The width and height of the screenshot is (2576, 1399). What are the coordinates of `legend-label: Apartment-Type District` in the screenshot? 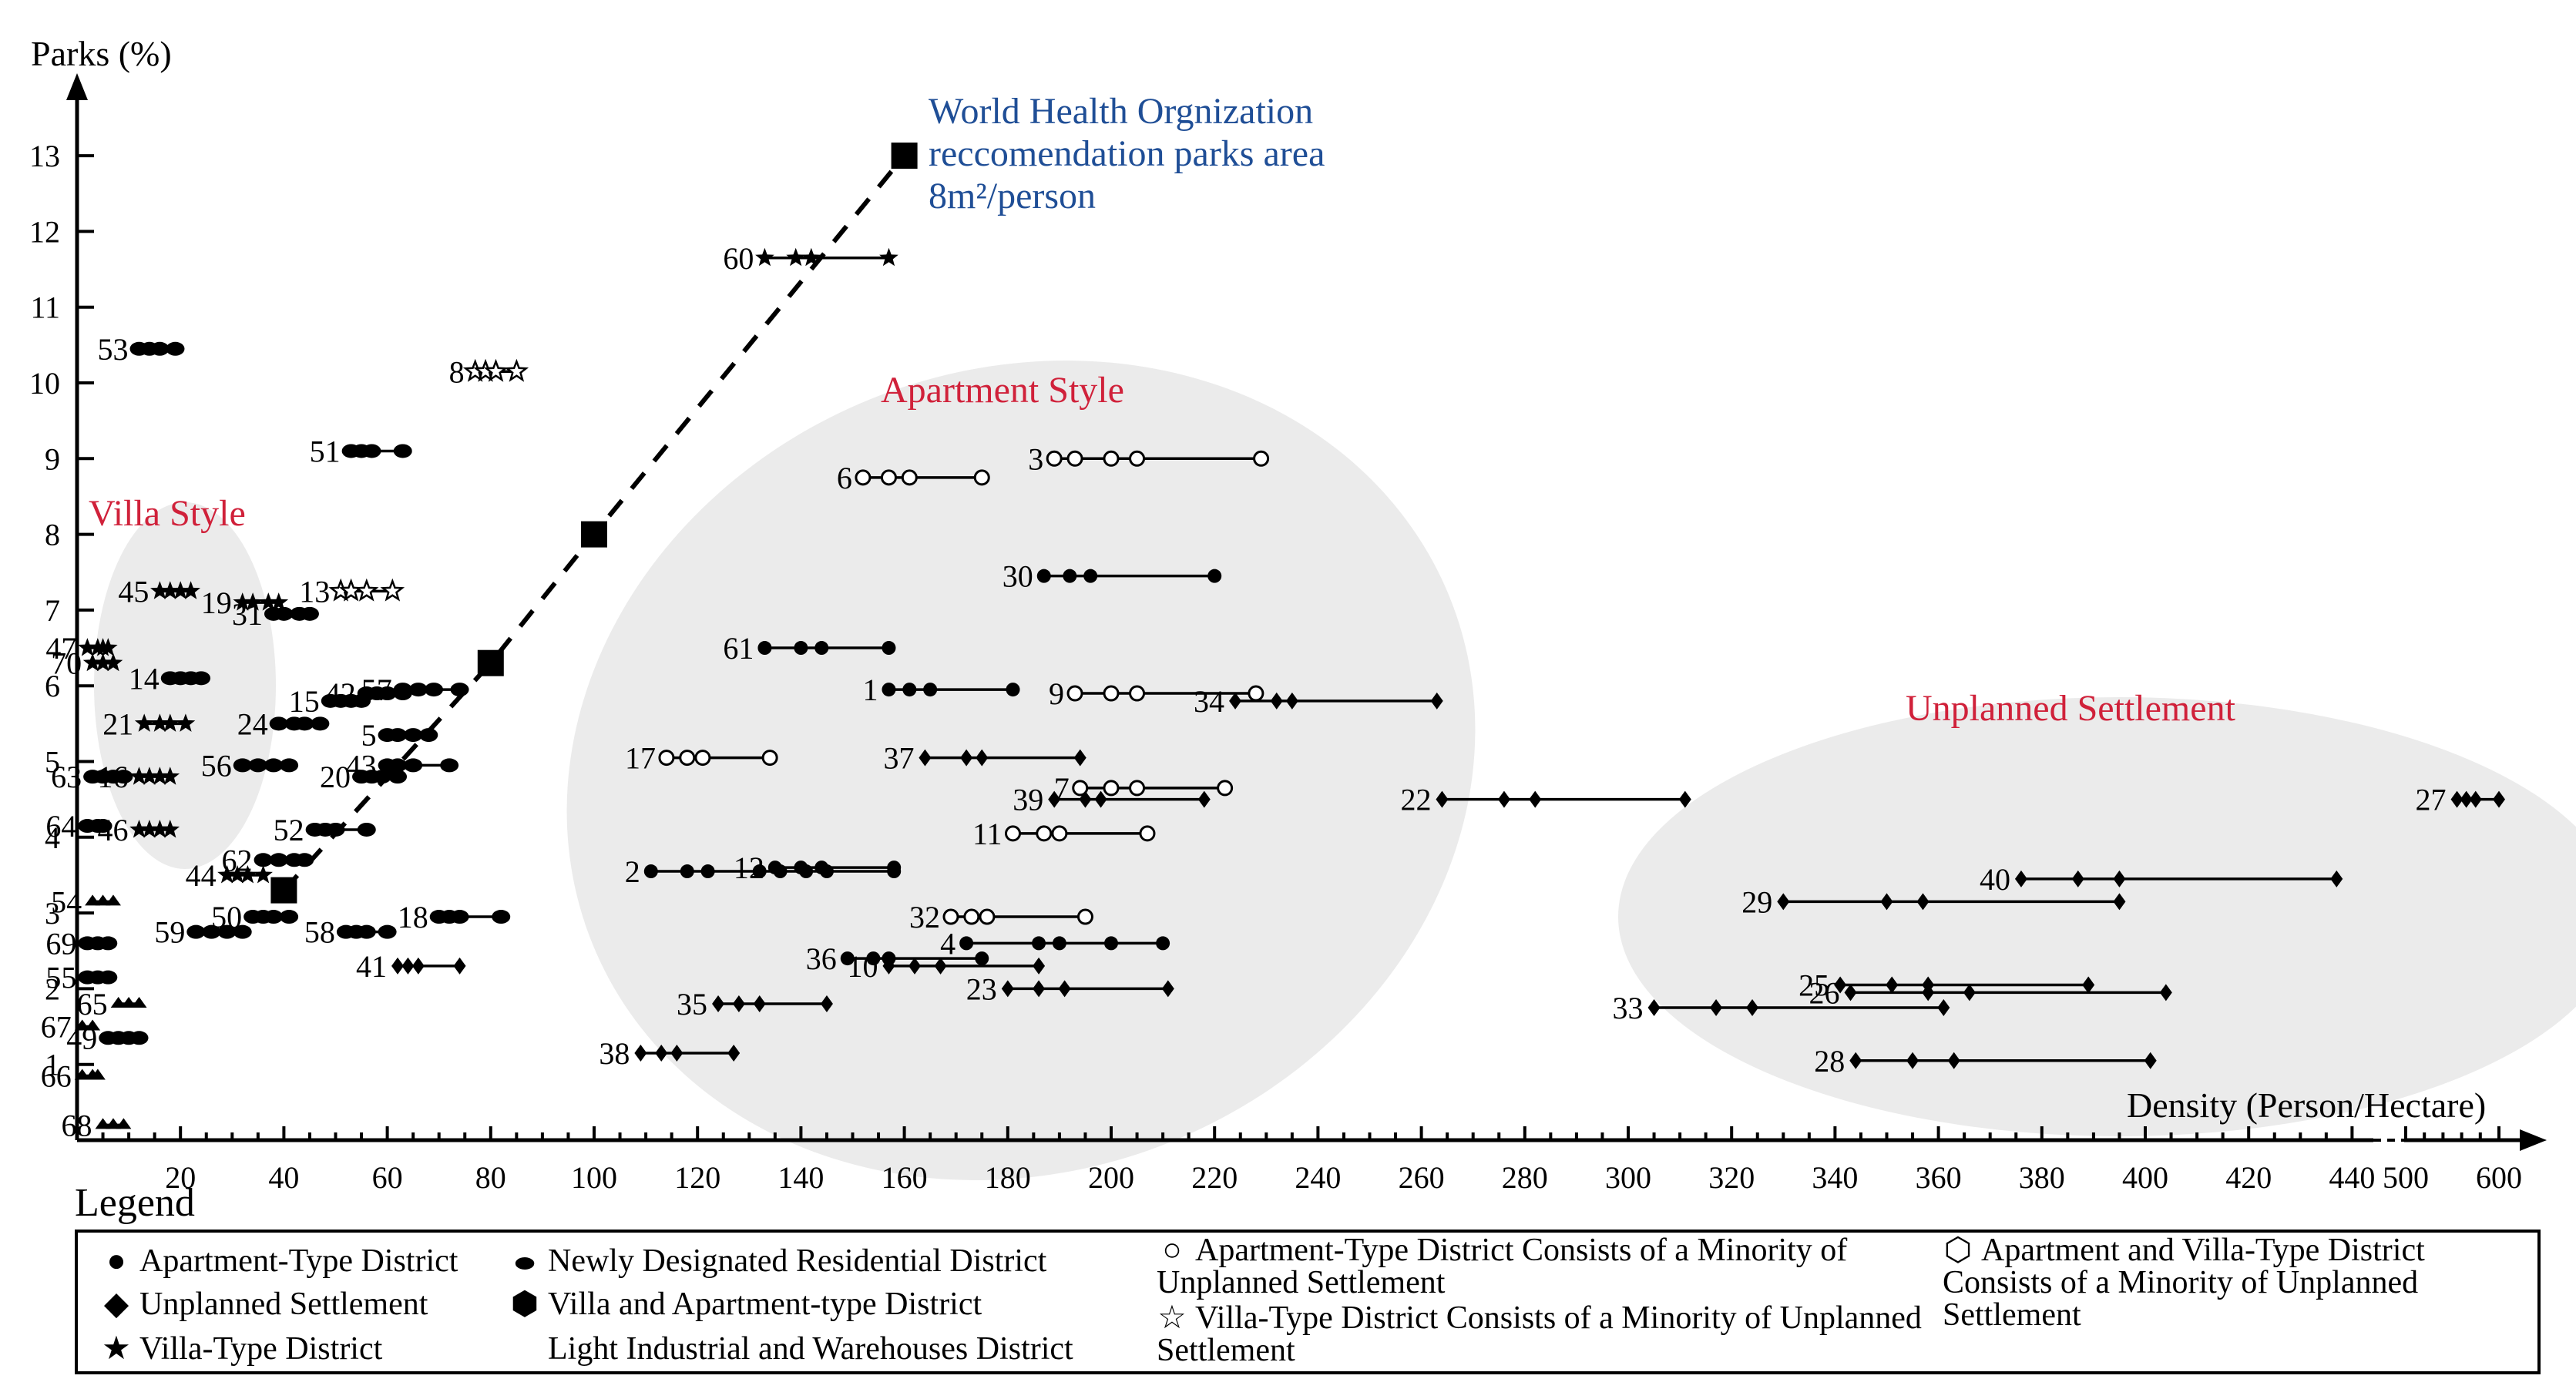 It's located at (298, 1261).